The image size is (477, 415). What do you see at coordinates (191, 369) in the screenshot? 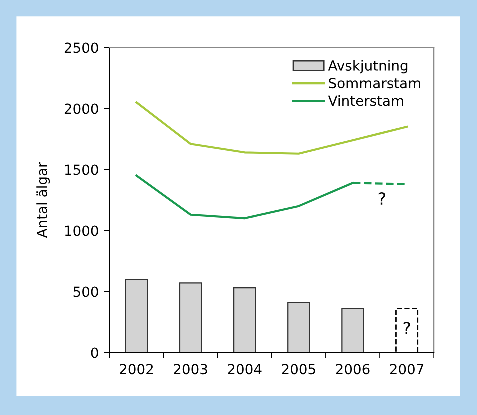
I see `x-tick-label: 2003` at bounding box center [191, 369].